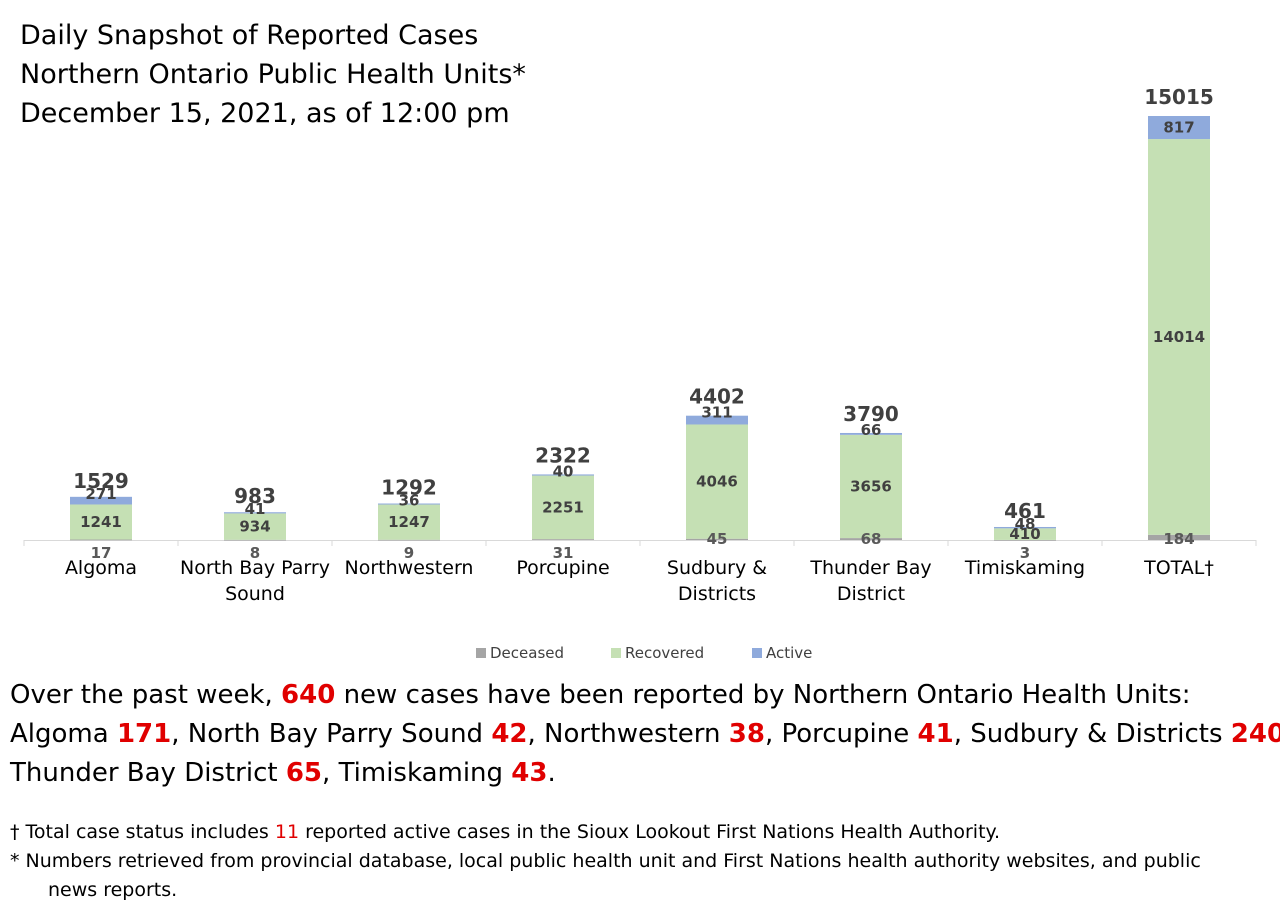  I want to click on data-label-deceased: 45, so click(717, 539).